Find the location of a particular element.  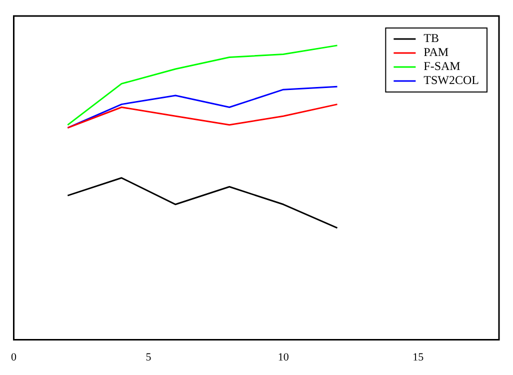

x-tick-label: 5 is located at coordinates (149, 357).